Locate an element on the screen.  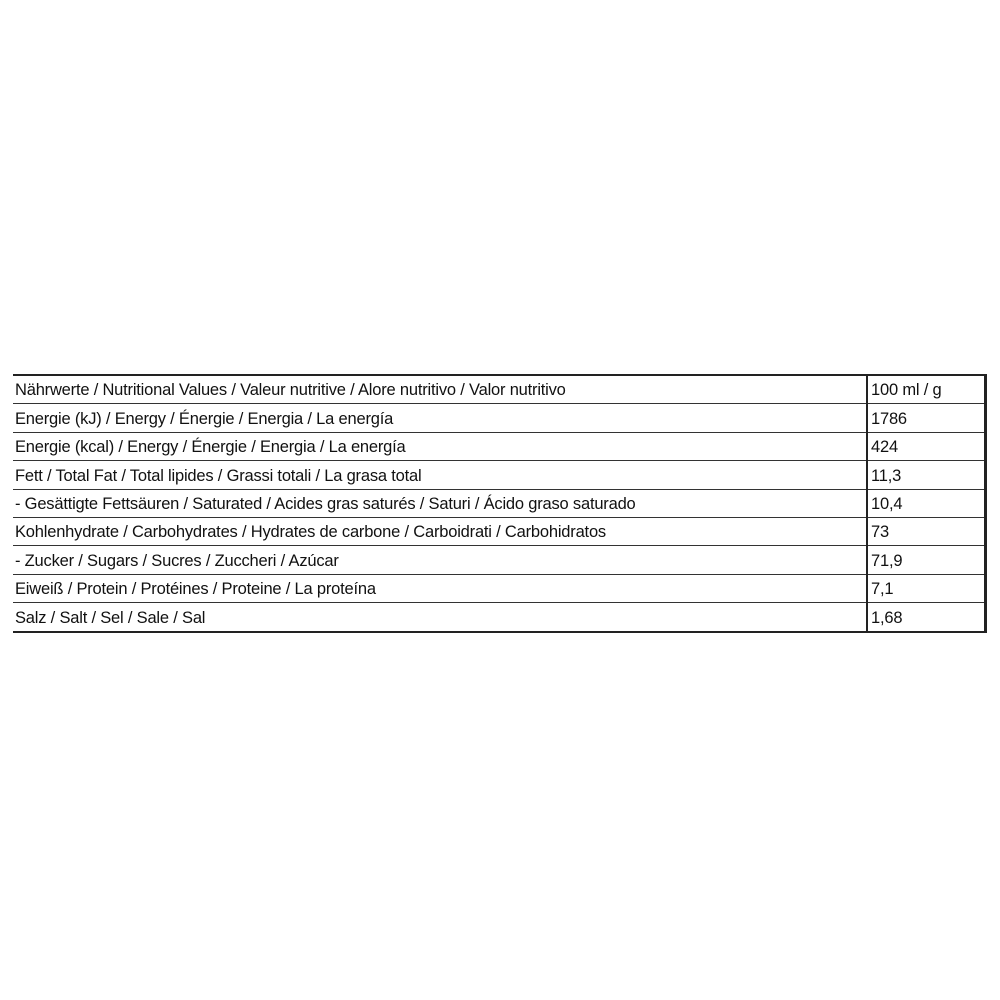
nutrient-value: 71,9 is located at coordinates (926, 560).